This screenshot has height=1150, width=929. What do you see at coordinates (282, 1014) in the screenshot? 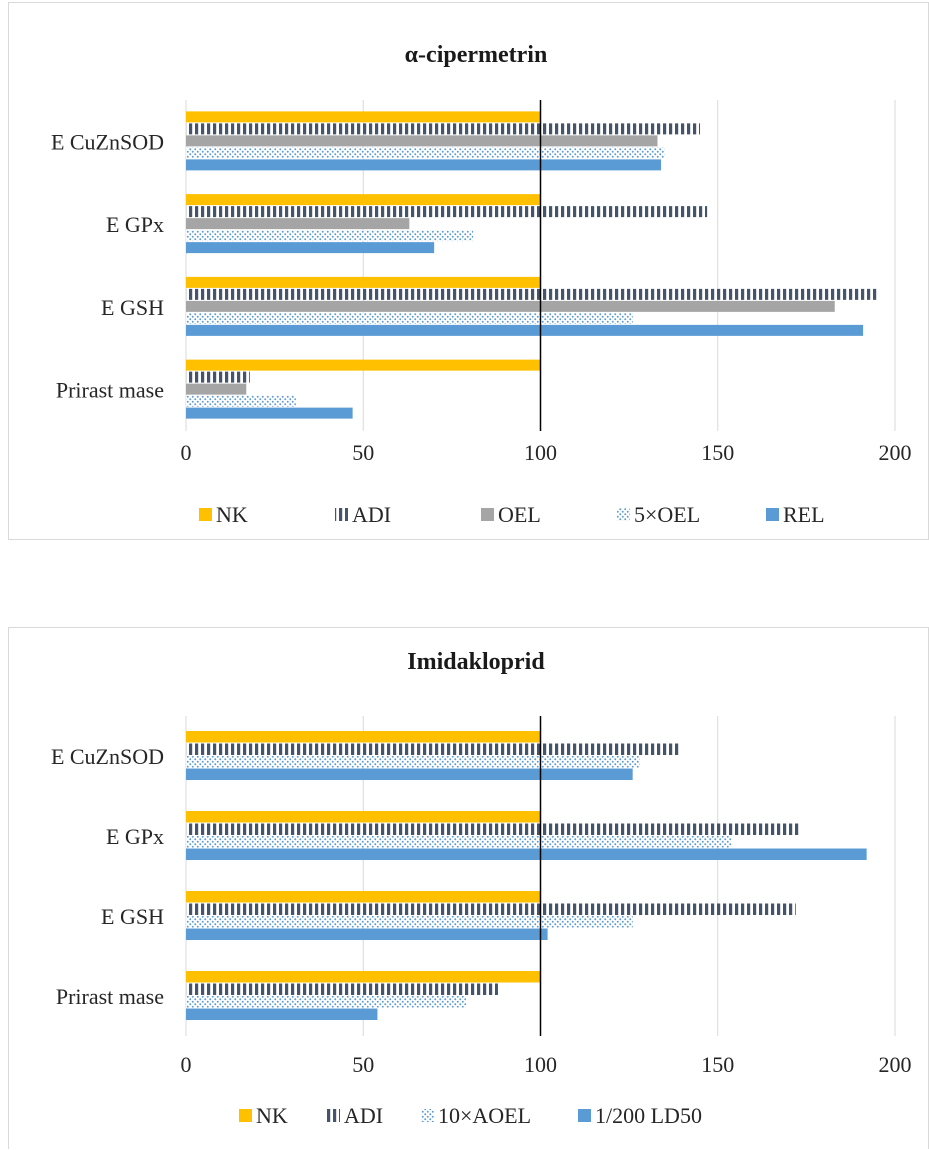
I see `bar-1-200-ld50-prirast-mase` at bounding box center [282, 1014].